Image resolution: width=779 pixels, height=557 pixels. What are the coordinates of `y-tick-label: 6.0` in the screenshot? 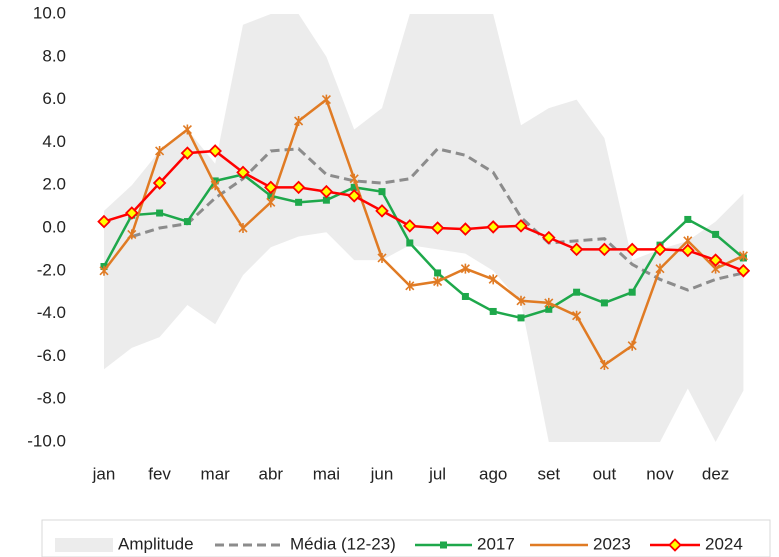 It's located at (54, 98).